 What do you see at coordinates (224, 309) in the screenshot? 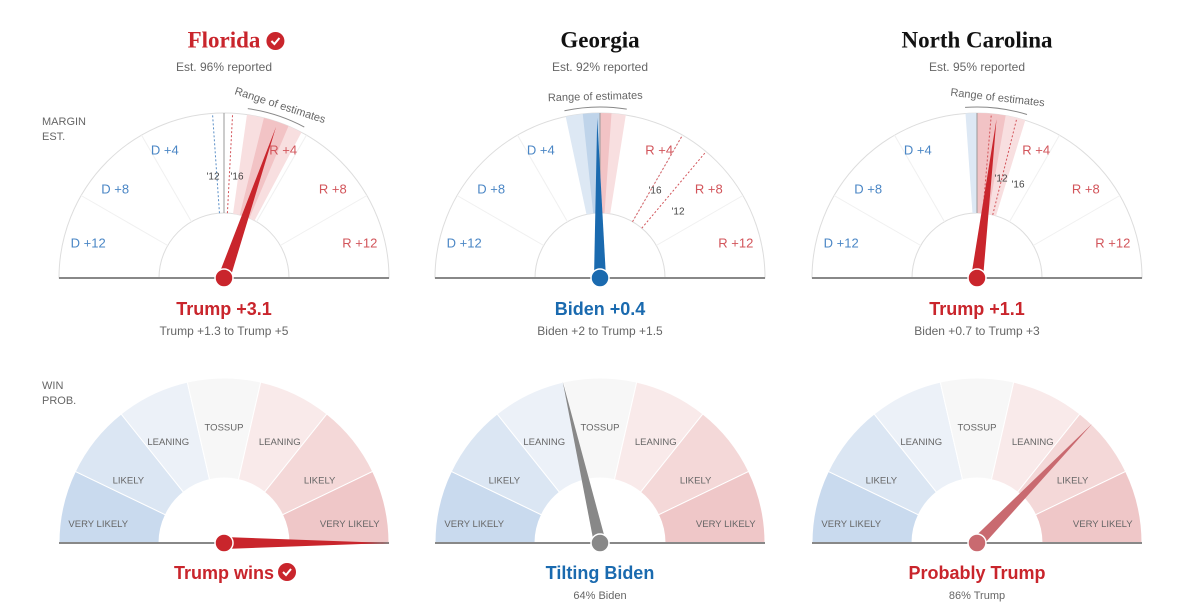
I see `margin-estimate: Trump +3.1` at bounding box center [224, 309].